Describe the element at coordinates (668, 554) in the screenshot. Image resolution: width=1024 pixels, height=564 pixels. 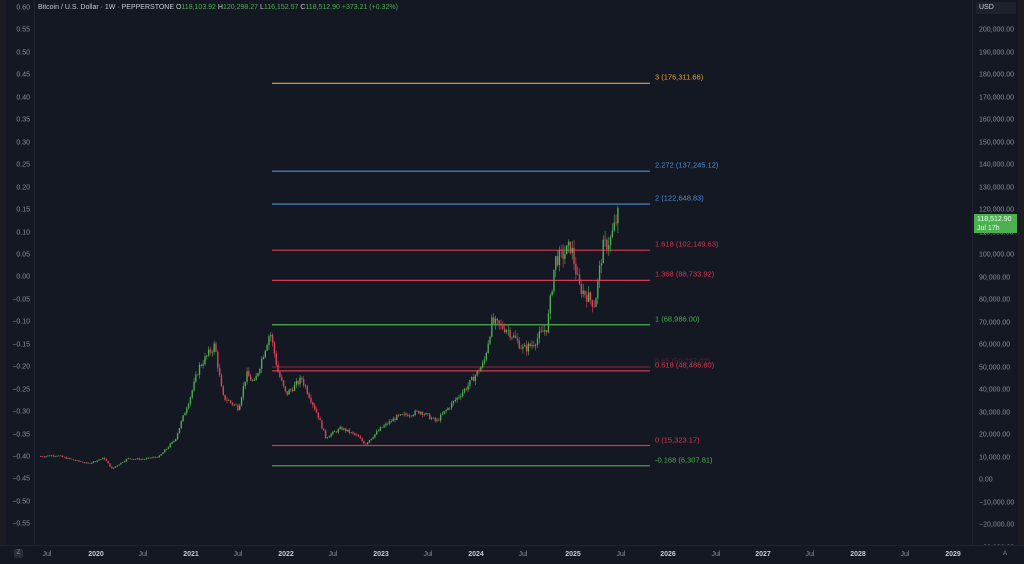
I see `time-tick: 2026` at that location.